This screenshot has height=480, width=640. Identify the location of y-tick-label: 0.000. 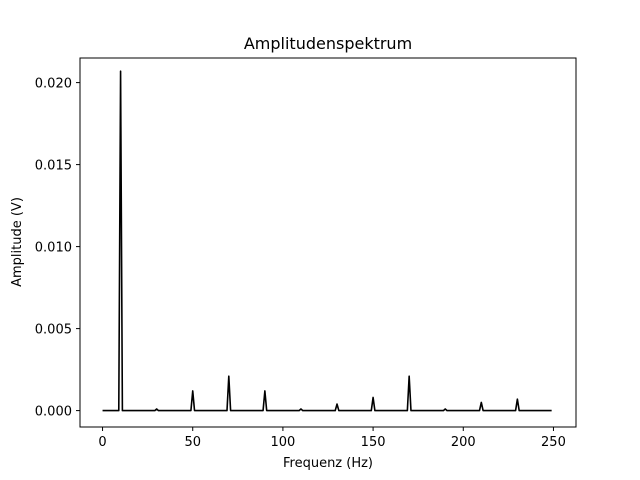
(53, 412).